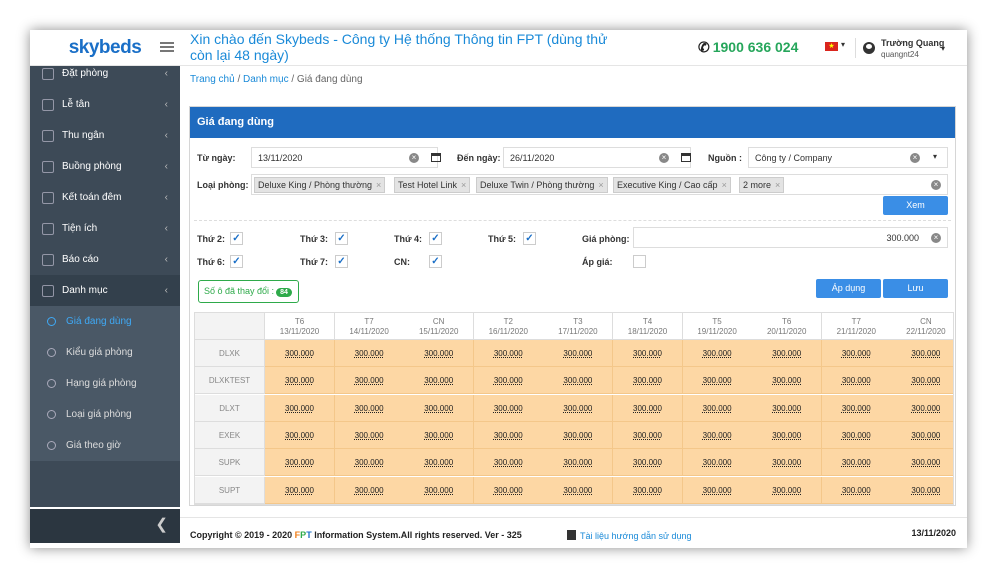  What do you see at coordinates (105, 47) in the screenshot?
I see `skybeds-logo: skybeds` at bounding box center [105, 47].